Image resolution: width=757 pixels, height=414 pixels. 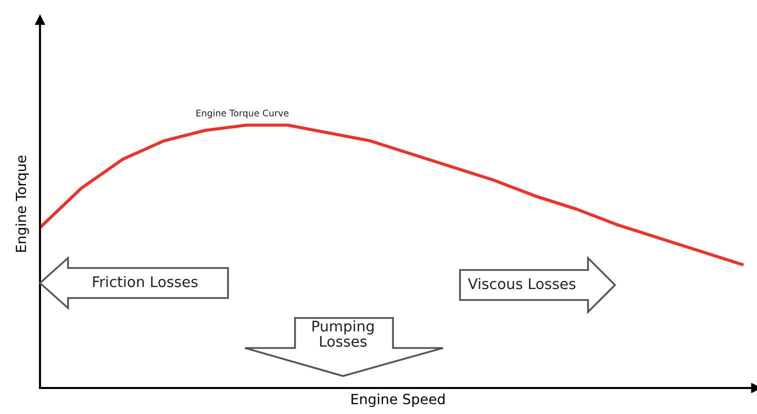 What do you see at coordinates (343, 333) in the screenshot?
I see `annotation: Pumping Losses` at bounding box center [343, 333].